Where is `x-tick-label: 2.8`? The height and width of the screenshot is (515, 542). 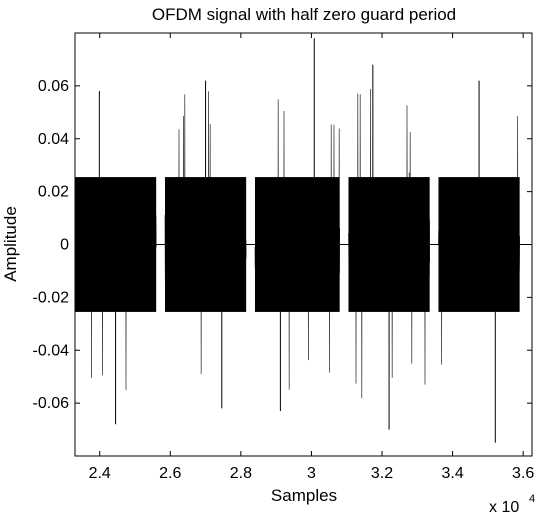
x-tick-label: 2.8 is located at coordinates (241, 473).